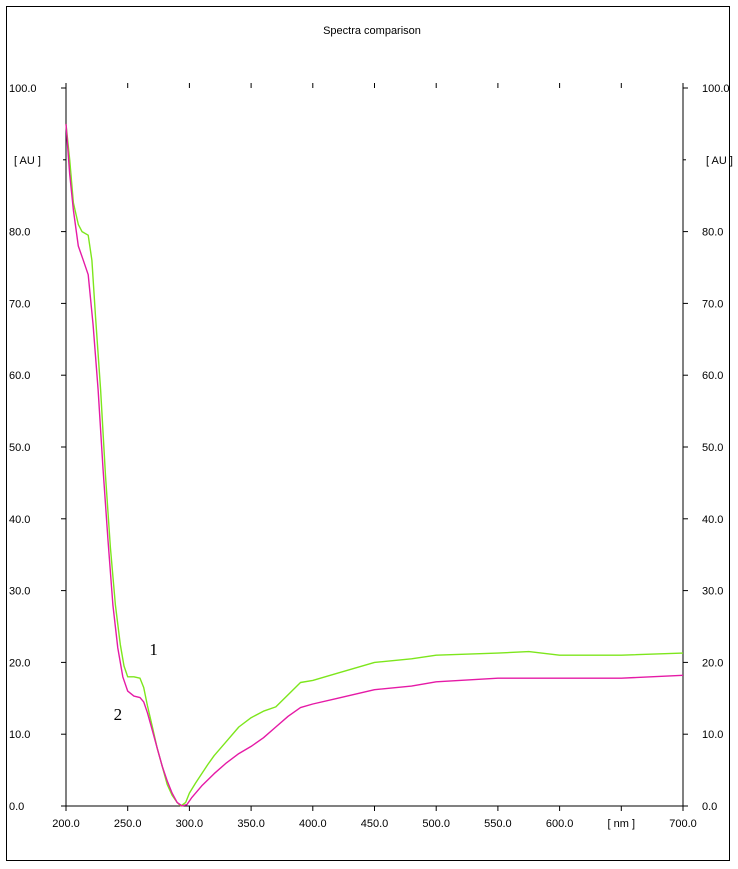 The image size is (738, 869). Describe the element at coordinates (712, 663) in the screenshot. I see `y-tick-label-right: 20.0` at that location.